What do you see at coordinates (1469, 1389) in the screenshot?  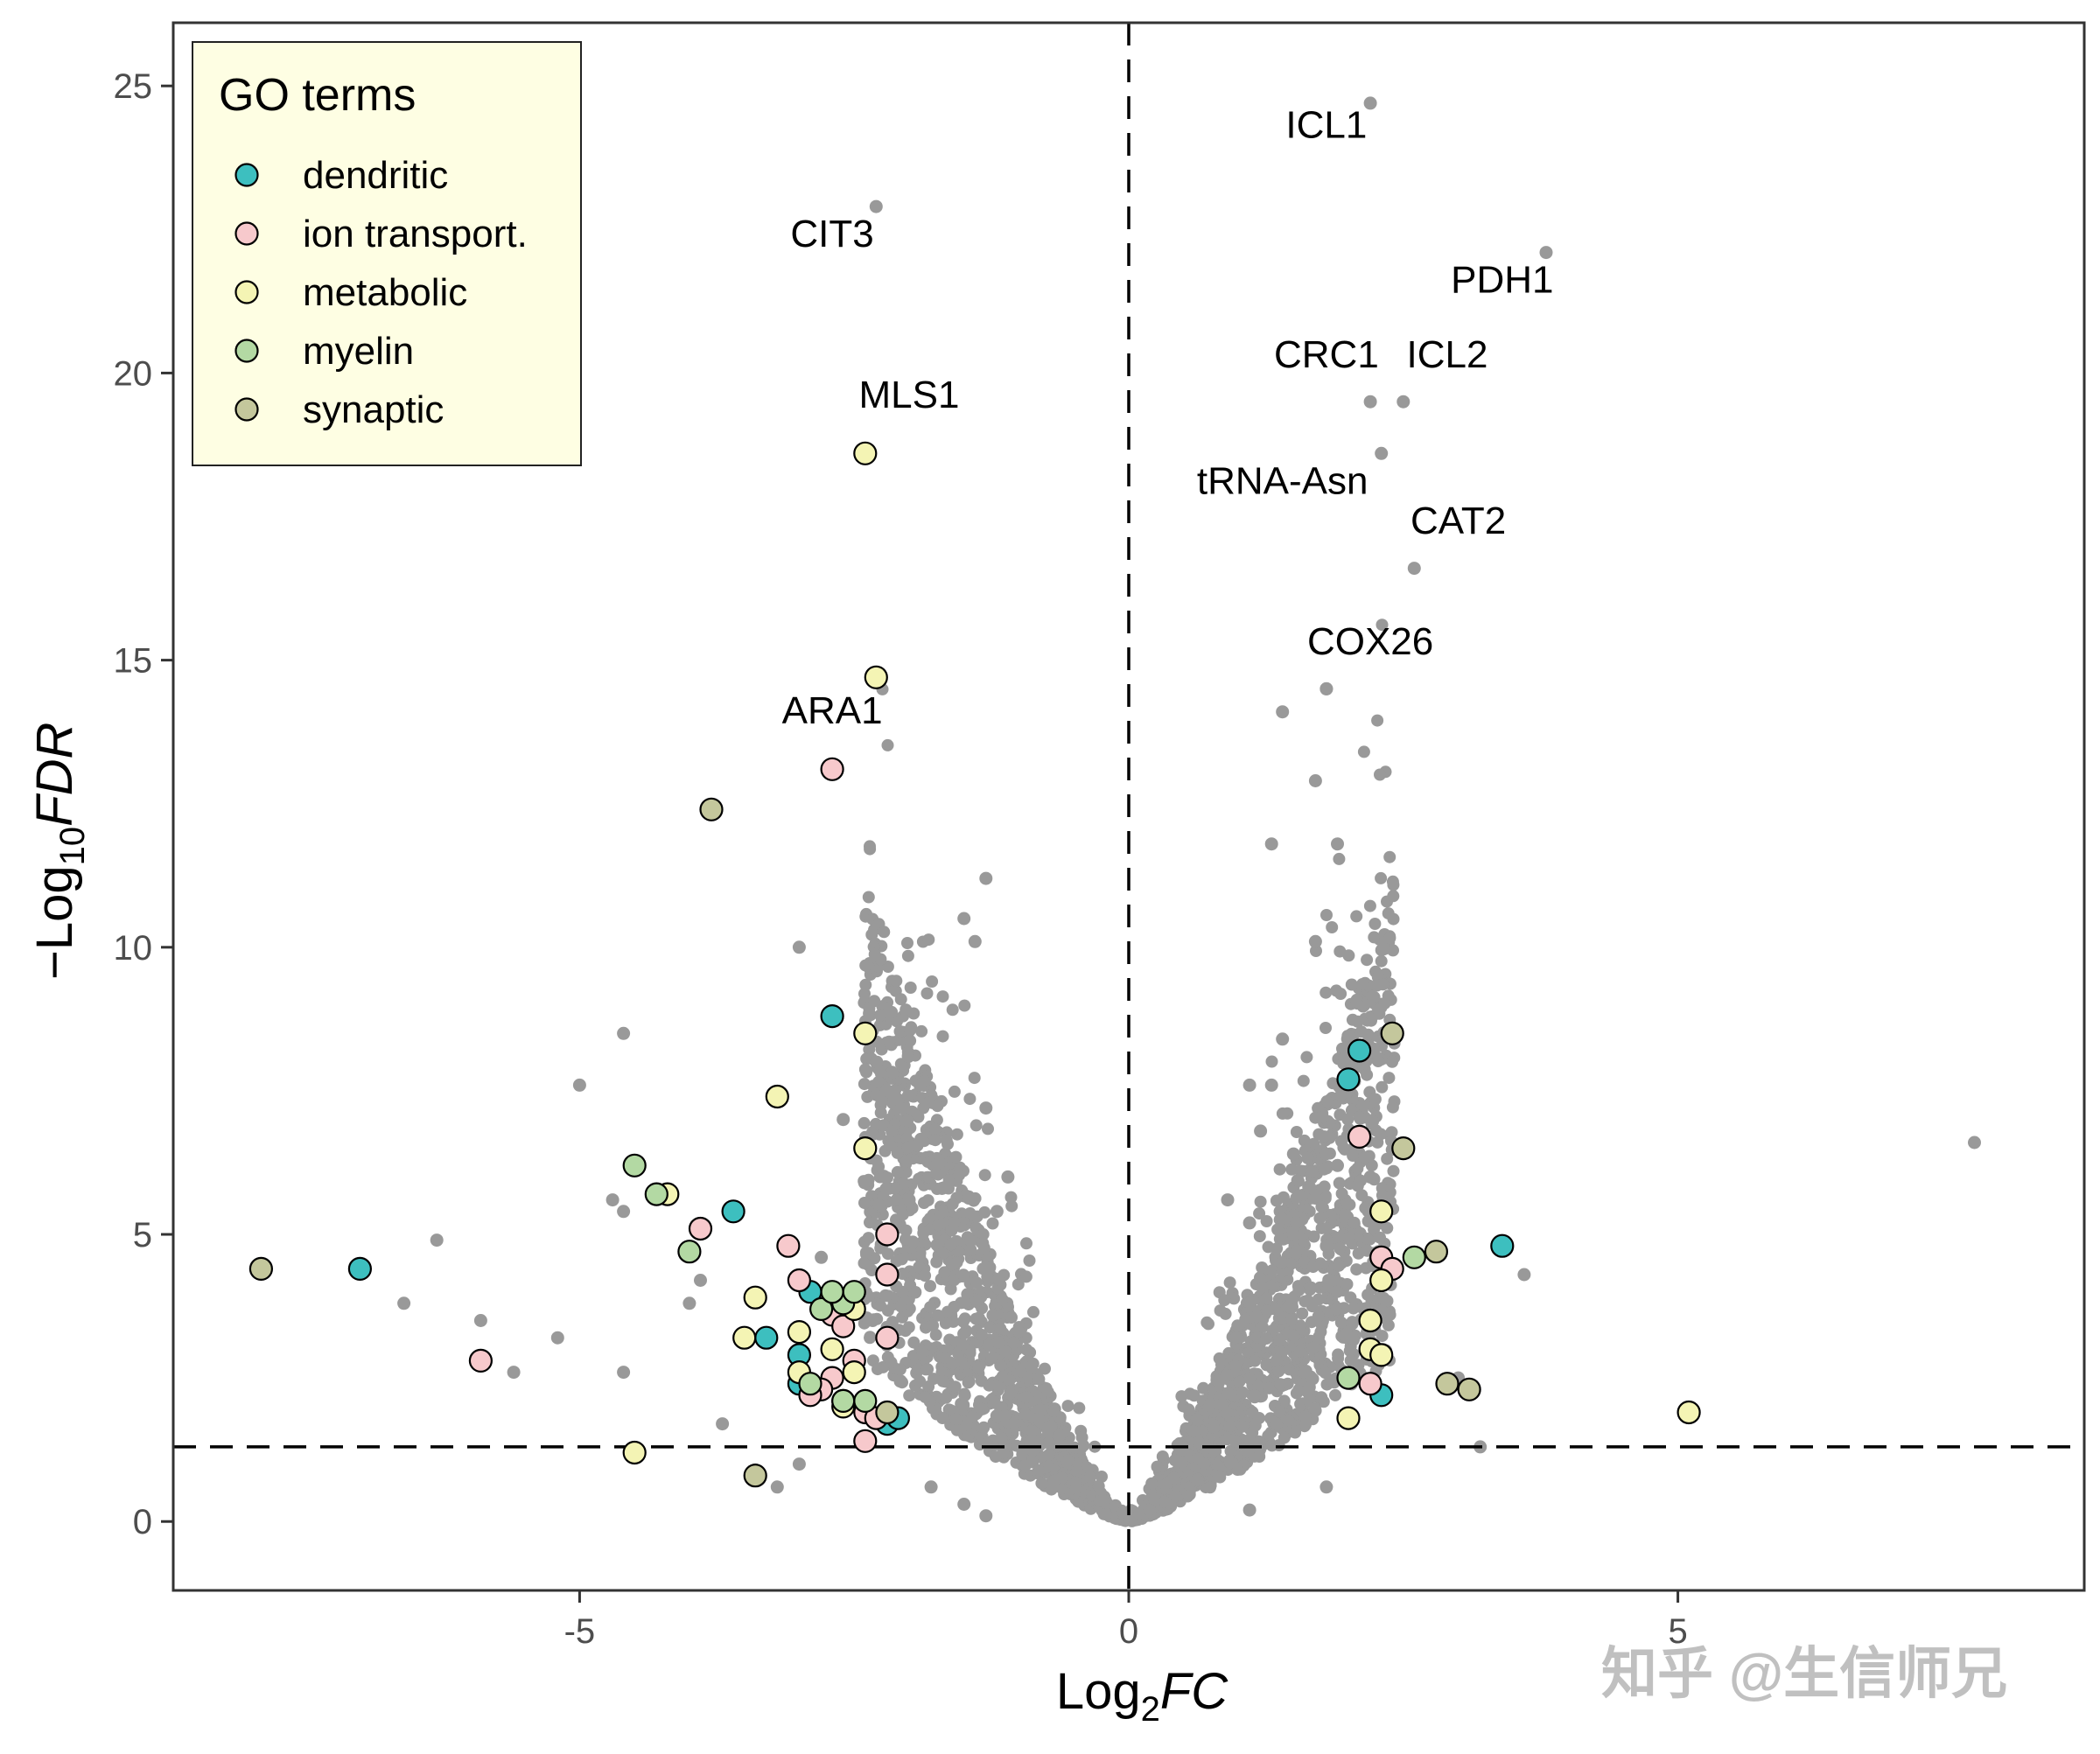 I see `synaptic-point` at bounding box center [1469, 1389].